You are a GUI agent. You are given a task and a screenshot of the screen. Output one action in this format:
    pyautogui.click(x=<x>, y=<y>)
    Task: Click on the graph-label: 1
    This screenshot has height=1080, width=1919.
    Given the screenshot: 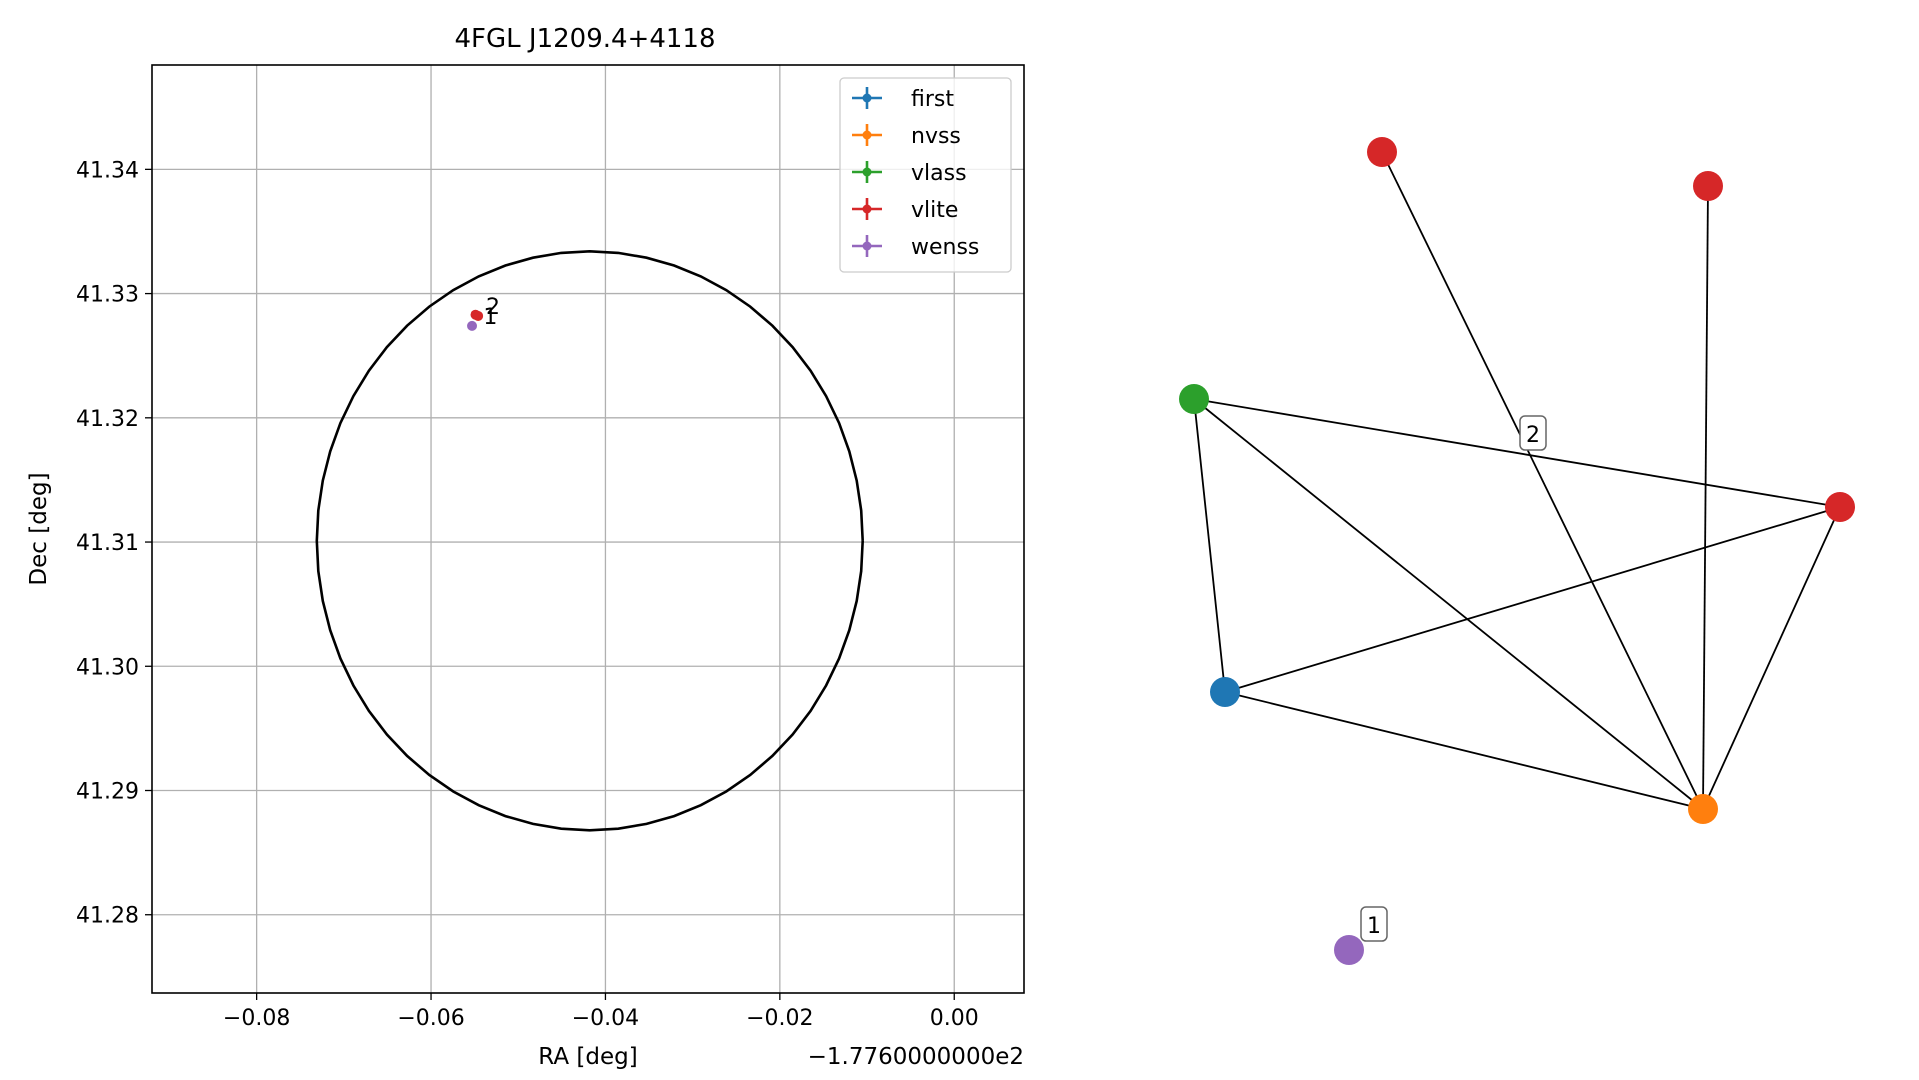 What is the action you would take?
    pyautogui.click(x=1374, y=924)
    